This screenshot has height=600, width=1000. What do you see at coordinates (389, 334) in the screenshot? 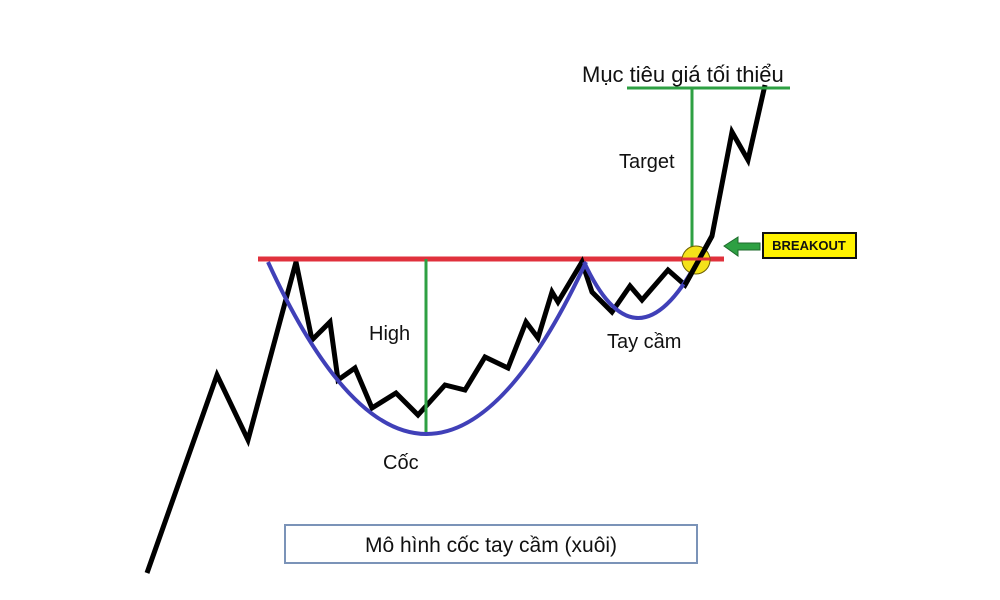
I see `high-label: High` at bounding box center [389, 334].